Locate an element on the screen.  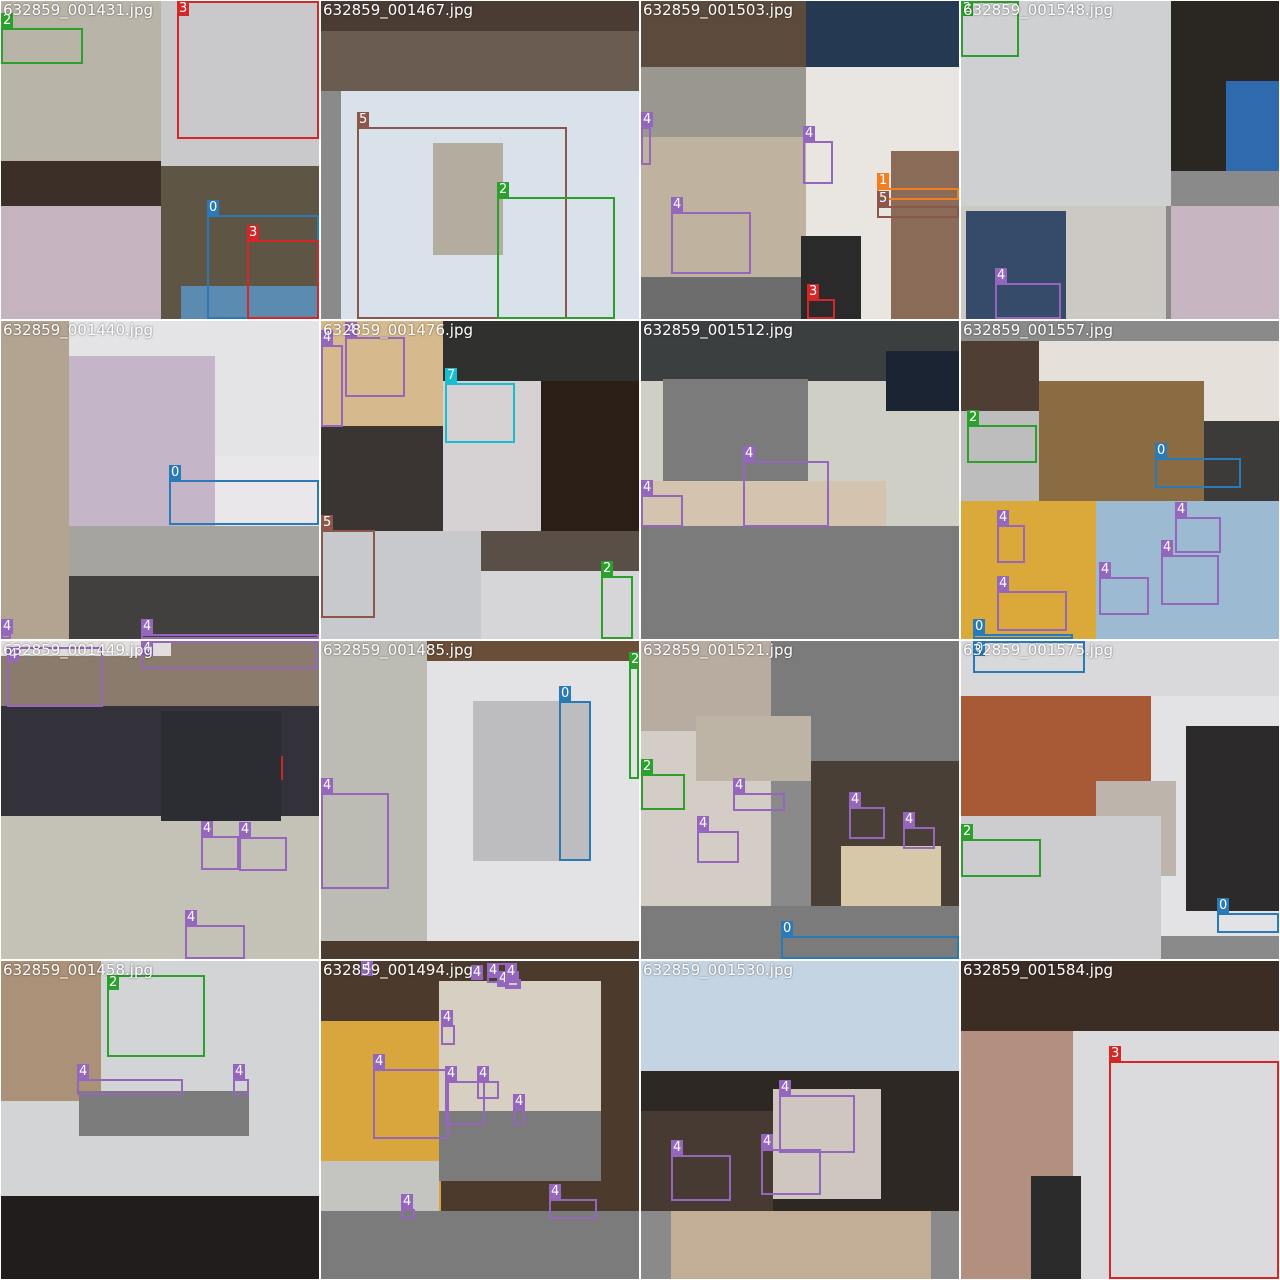
image-tile: 3 632859_001584.jpg is located at coordinates (1120, 1120).